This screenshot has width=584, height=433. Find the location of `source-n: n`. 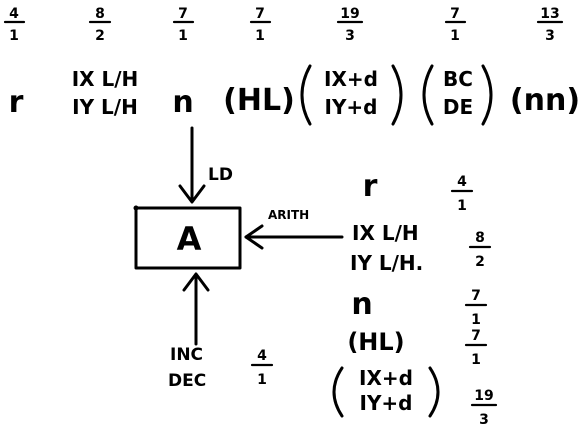

source-n: n is located at coordinates (182, 102).